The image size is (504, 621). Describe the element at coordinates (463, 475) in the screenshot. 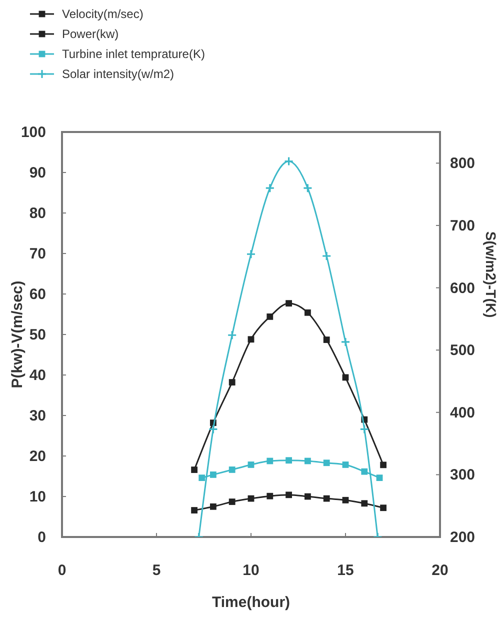

I see `y2-tick-label: 300` at that location.